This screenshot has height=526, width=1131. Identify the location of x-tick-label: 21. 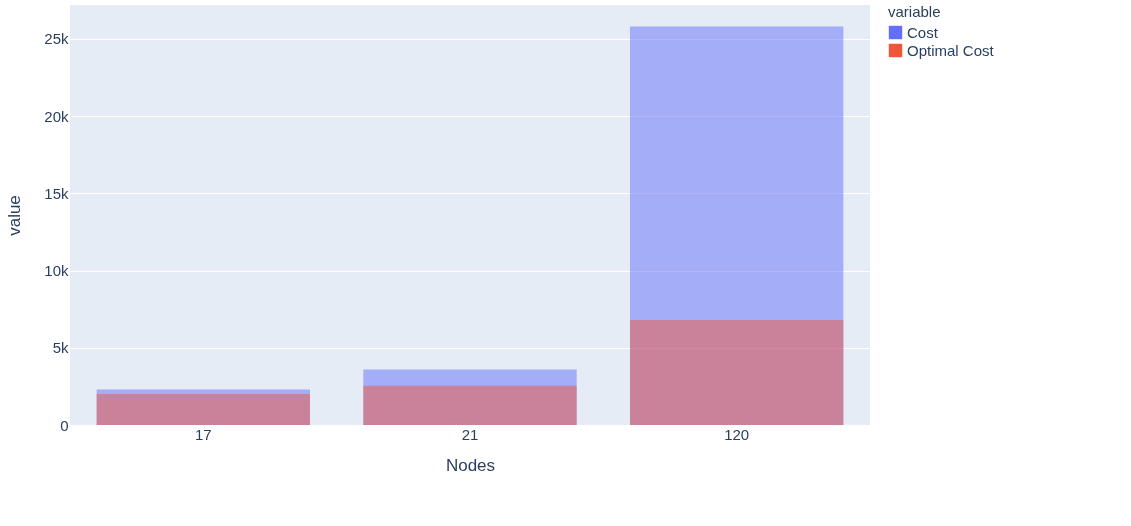
(470, 434).